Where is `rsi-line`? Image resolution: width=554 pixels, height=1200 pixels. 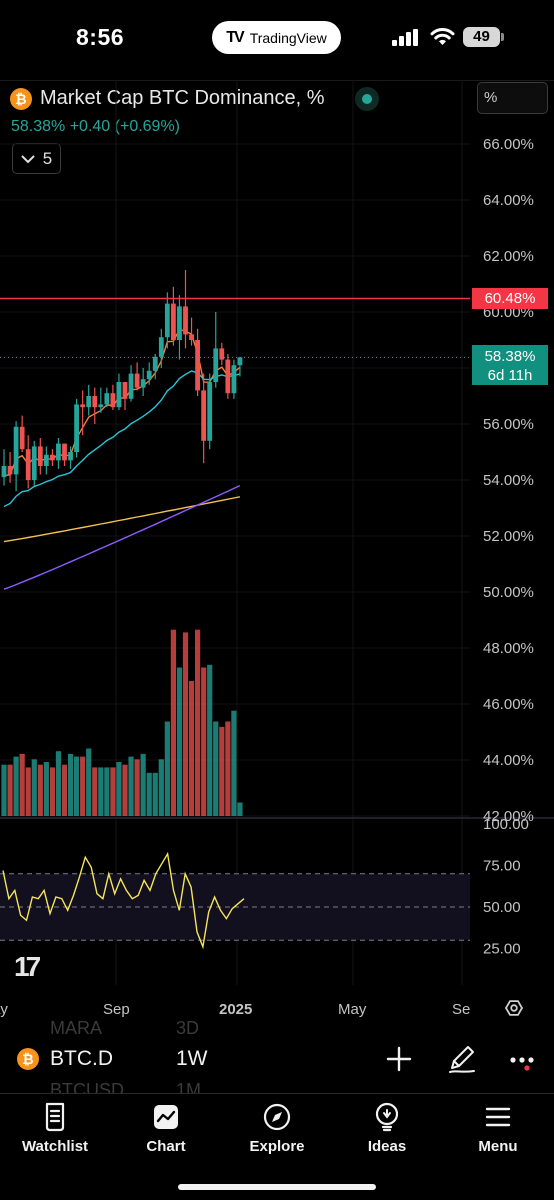 rsi-line is located at coordinates (123, 900).